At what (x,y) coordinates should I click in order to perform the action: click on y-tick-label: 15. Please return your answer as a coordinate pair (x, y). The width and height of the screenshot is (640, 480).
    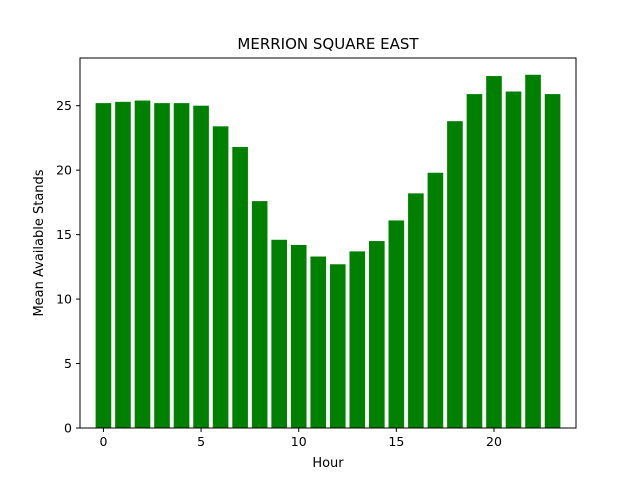
    Looking at the image, I should click on (64, 234).